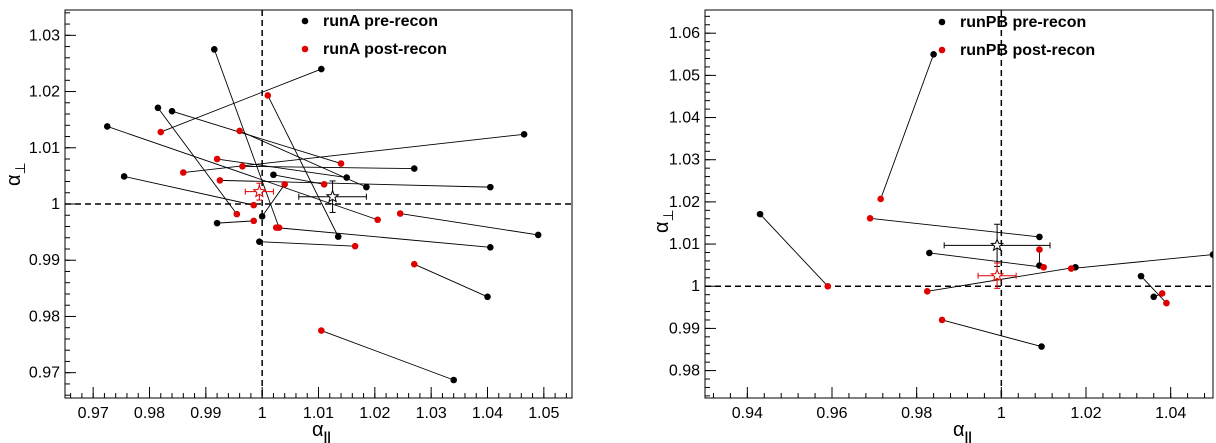 Image resolution: width=1216 pixels, height=443 pixels. Describe the element at coordinates (327, 436) in the screenshot. I see `x-axis-subscript: ||` at that location.